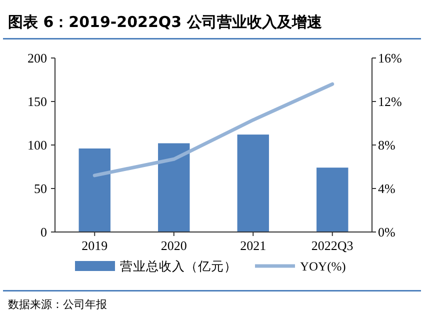  I want to click on y-tick-label: 50, so click(40, 188).